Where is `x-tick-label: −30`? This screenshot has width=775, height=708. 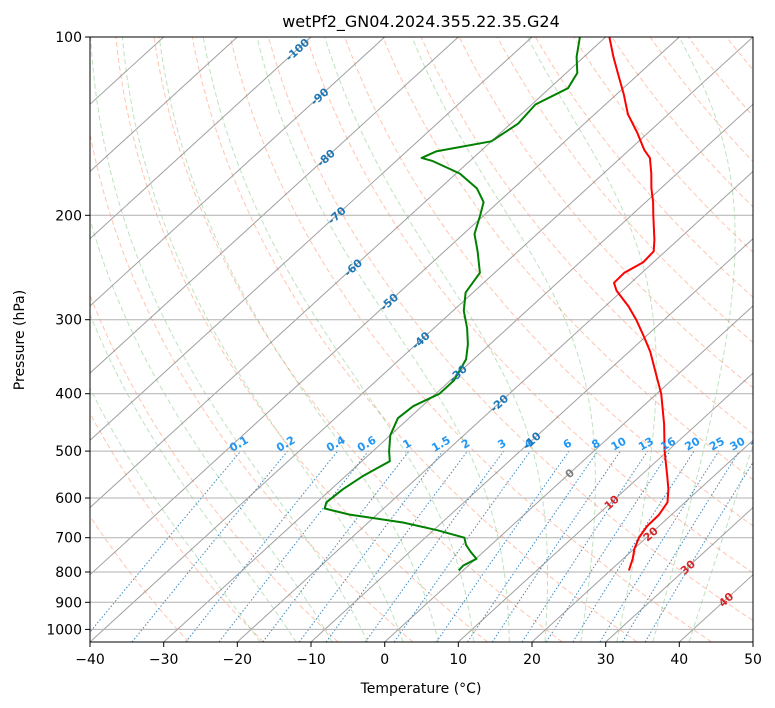
x-tick-label: −30 is located at coordinates (164, 660).